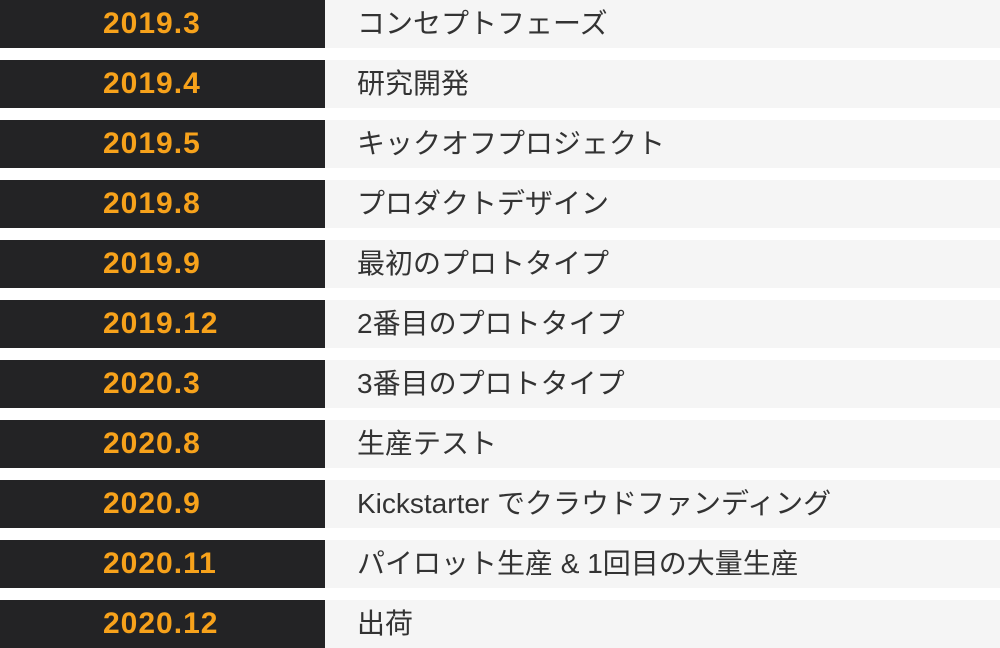  I want to click on timeline-row: 2019.4 研究開発, so click(500, 84).